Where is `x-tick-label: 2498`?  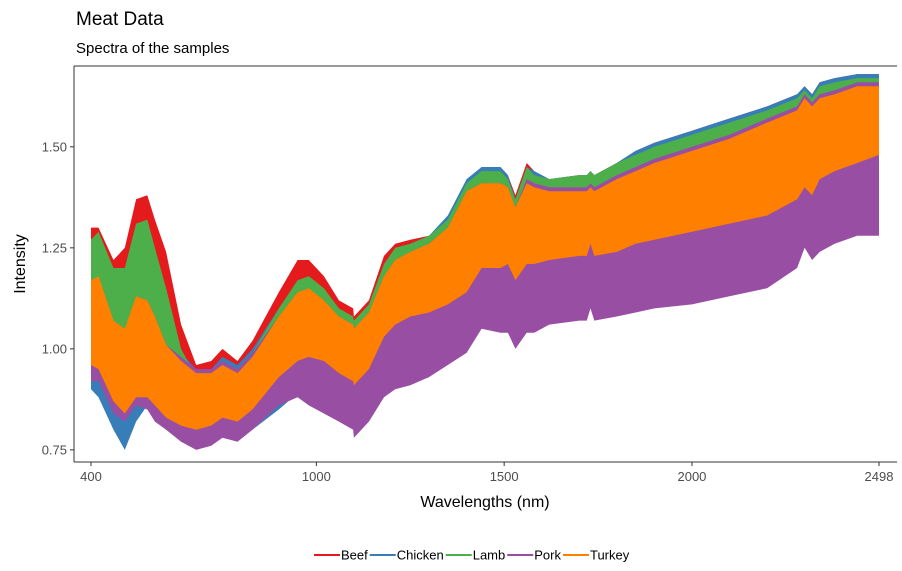
x-tick-label: 2498 is located at coordinates (879, 476).